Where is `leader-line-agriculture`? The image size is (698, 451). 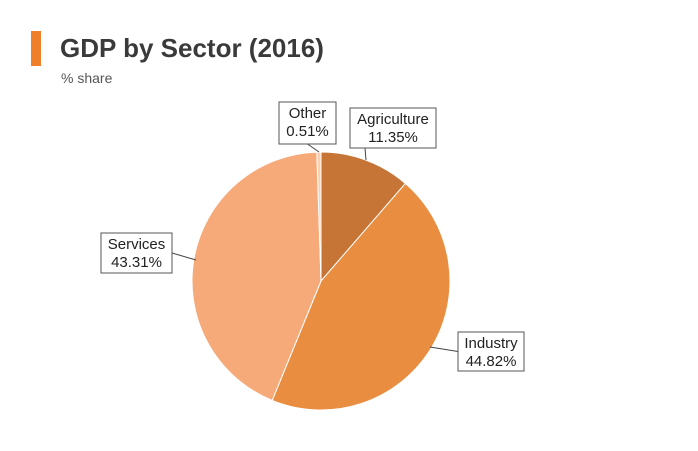 leader-line-agriculture is located at coordinates (365, 154).